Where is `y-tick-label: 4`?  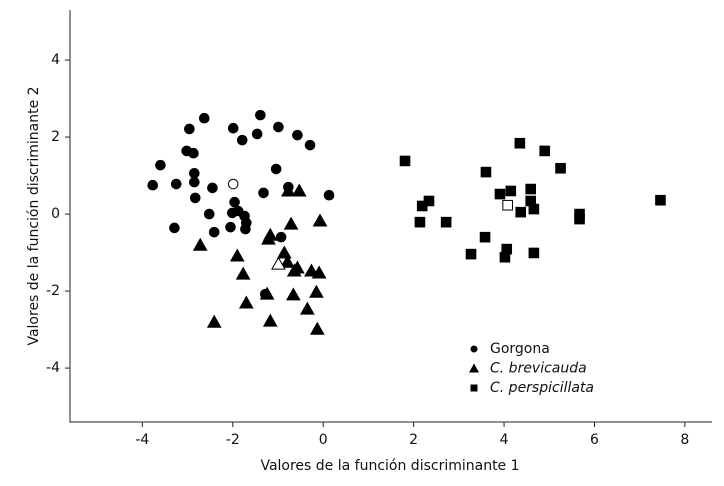
y-tick-label: 4 is located at coordinates (55, 60).